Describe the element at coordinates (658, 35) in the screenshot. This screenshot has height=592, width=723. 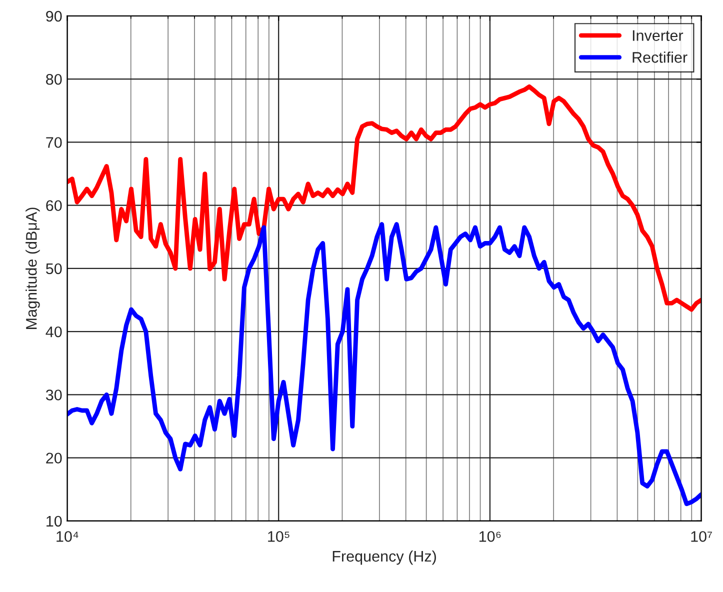
I see `legend-label: Inverter` at that location.